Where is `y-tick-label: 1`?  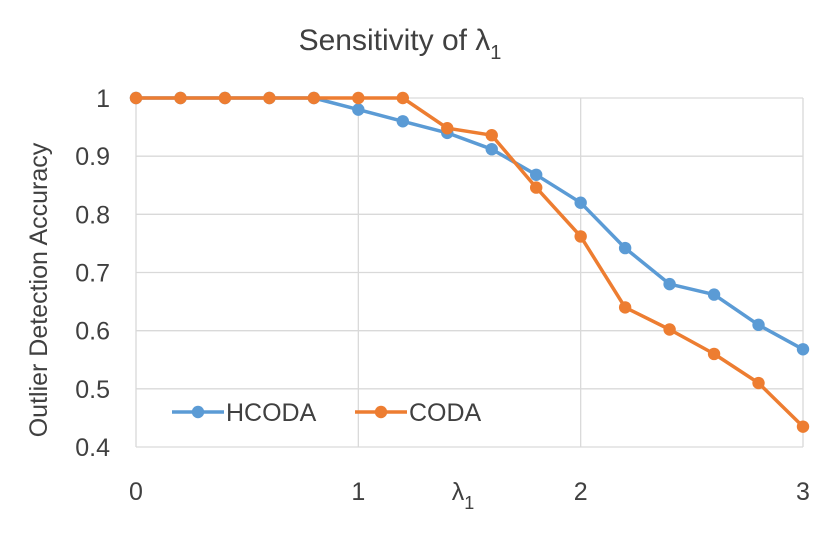
y-tick-label: 1 is located at coordinates (103, 99).